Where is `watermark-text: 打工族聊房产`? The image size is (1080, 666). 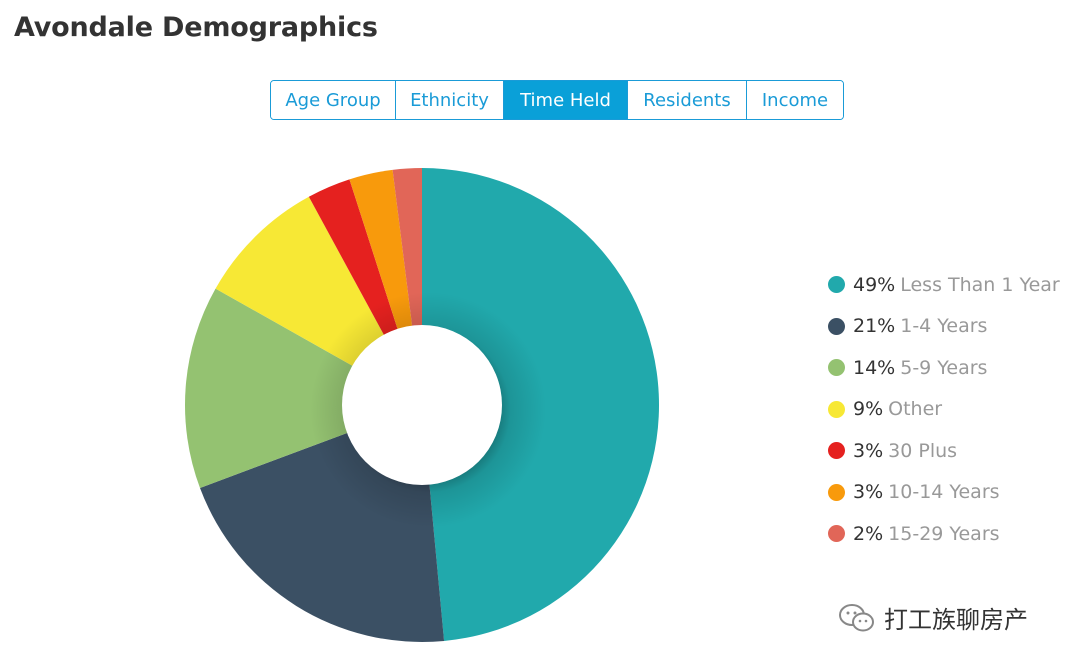 watermark-text: 打工族聊房产 is located at coordinates (956, 620).